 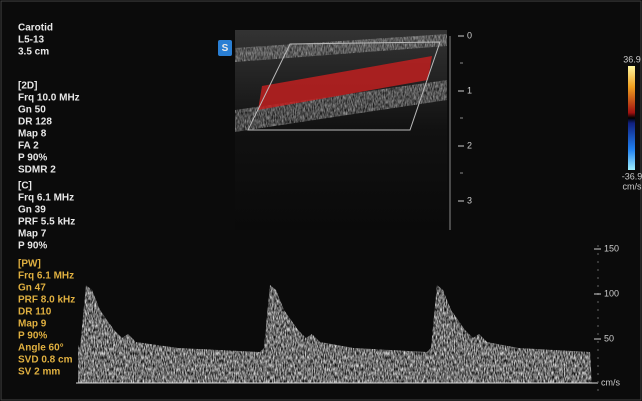 What do you see at coordinates (609, 338) in the screenshot?
I see `velocity-label: 50` at bounding box center [609, 338].